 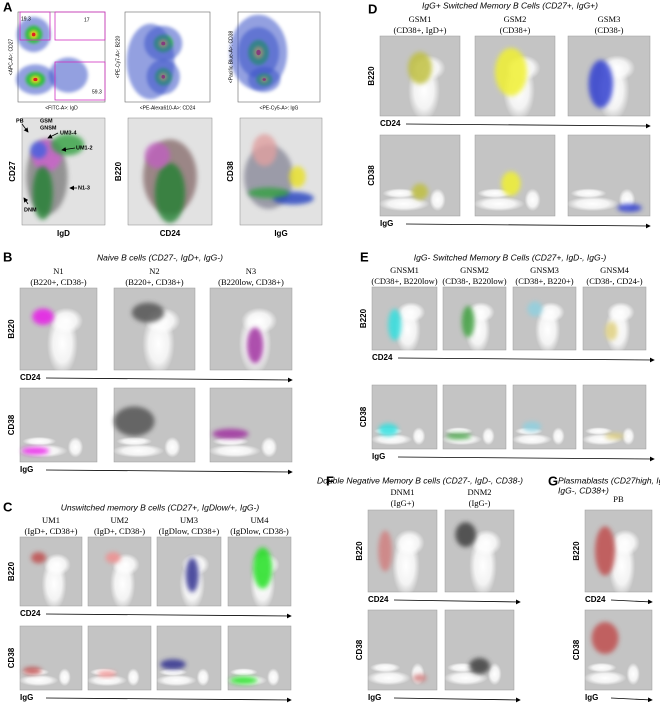 What do you see at coordinates (474, 270) in the screenshot?
I see `label: GNSM2` at bounding box center [474, 270].